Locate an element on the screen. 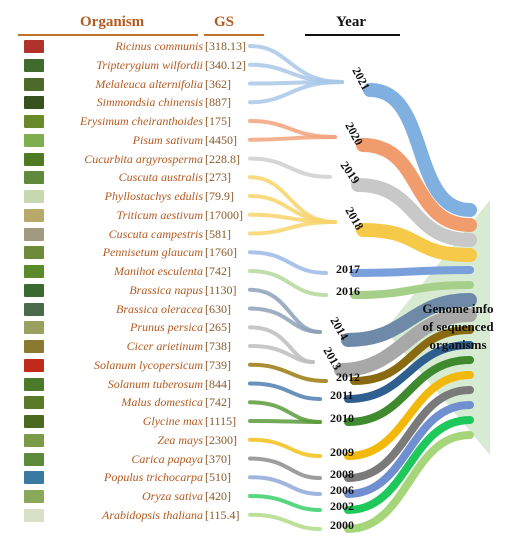 The height and width of the screenshot is (550, 509). organism-name: Cucurbita argyrosperma is located at coordinates (143, 158).